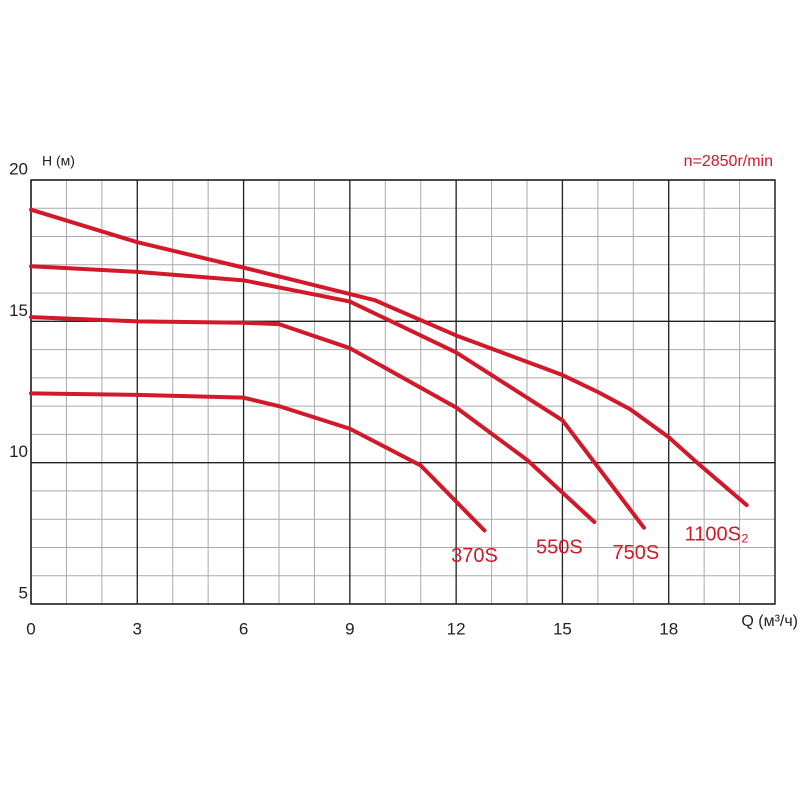 The image size is (800, 805). I want to click on curve-label: 370S, so click(474, 556).